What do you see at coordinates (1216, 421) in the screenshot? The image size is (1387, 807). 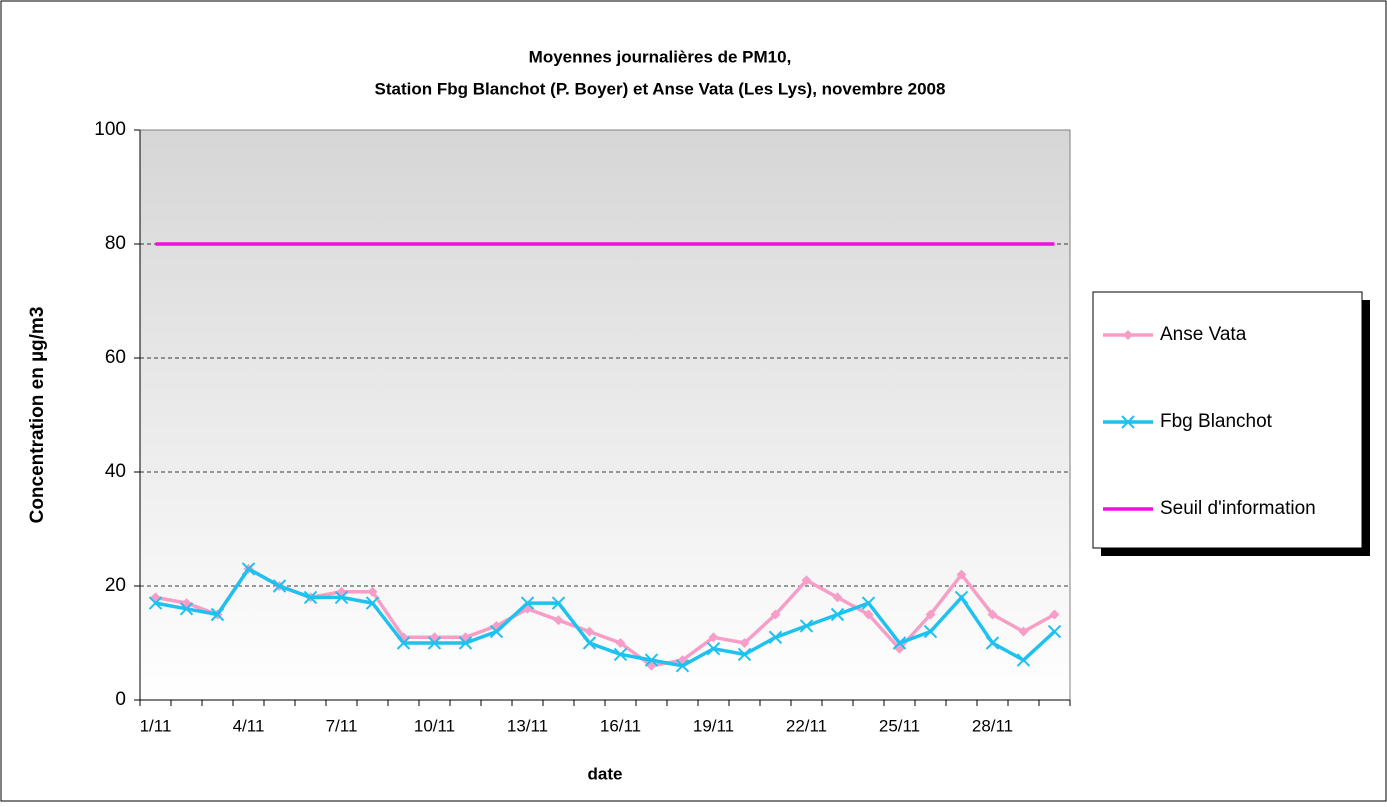 I see `legend-label: Fbg Blanchot` at bounding box center [1216, 421].